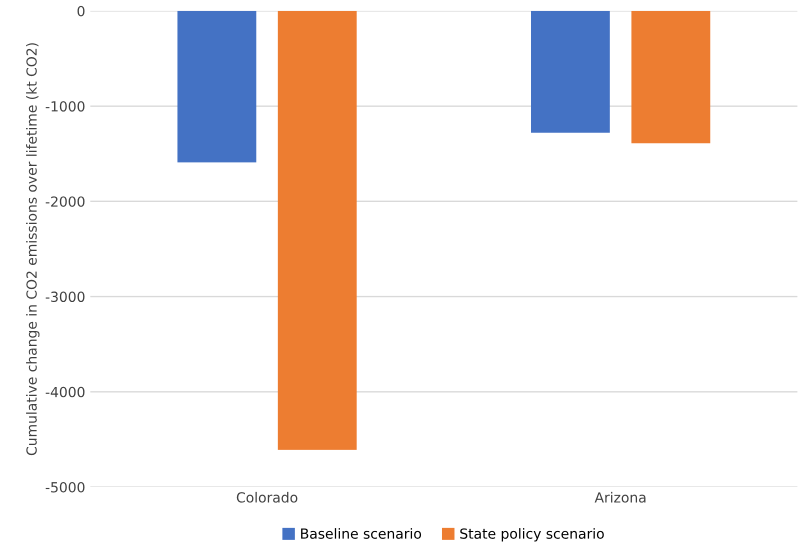 This screenshot has height=546, width=799. What do you see at coordinates (620, 497) in the screenshot?
I see `x-tick-label: Arizona` at bounding box center [620, 497].